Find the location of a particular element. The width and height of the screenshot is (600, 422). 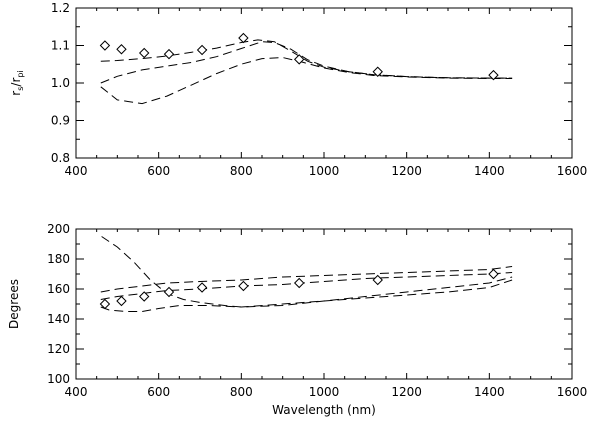

ratio-y-axis-title: rs/rpi is located at coordinates (17, 82).